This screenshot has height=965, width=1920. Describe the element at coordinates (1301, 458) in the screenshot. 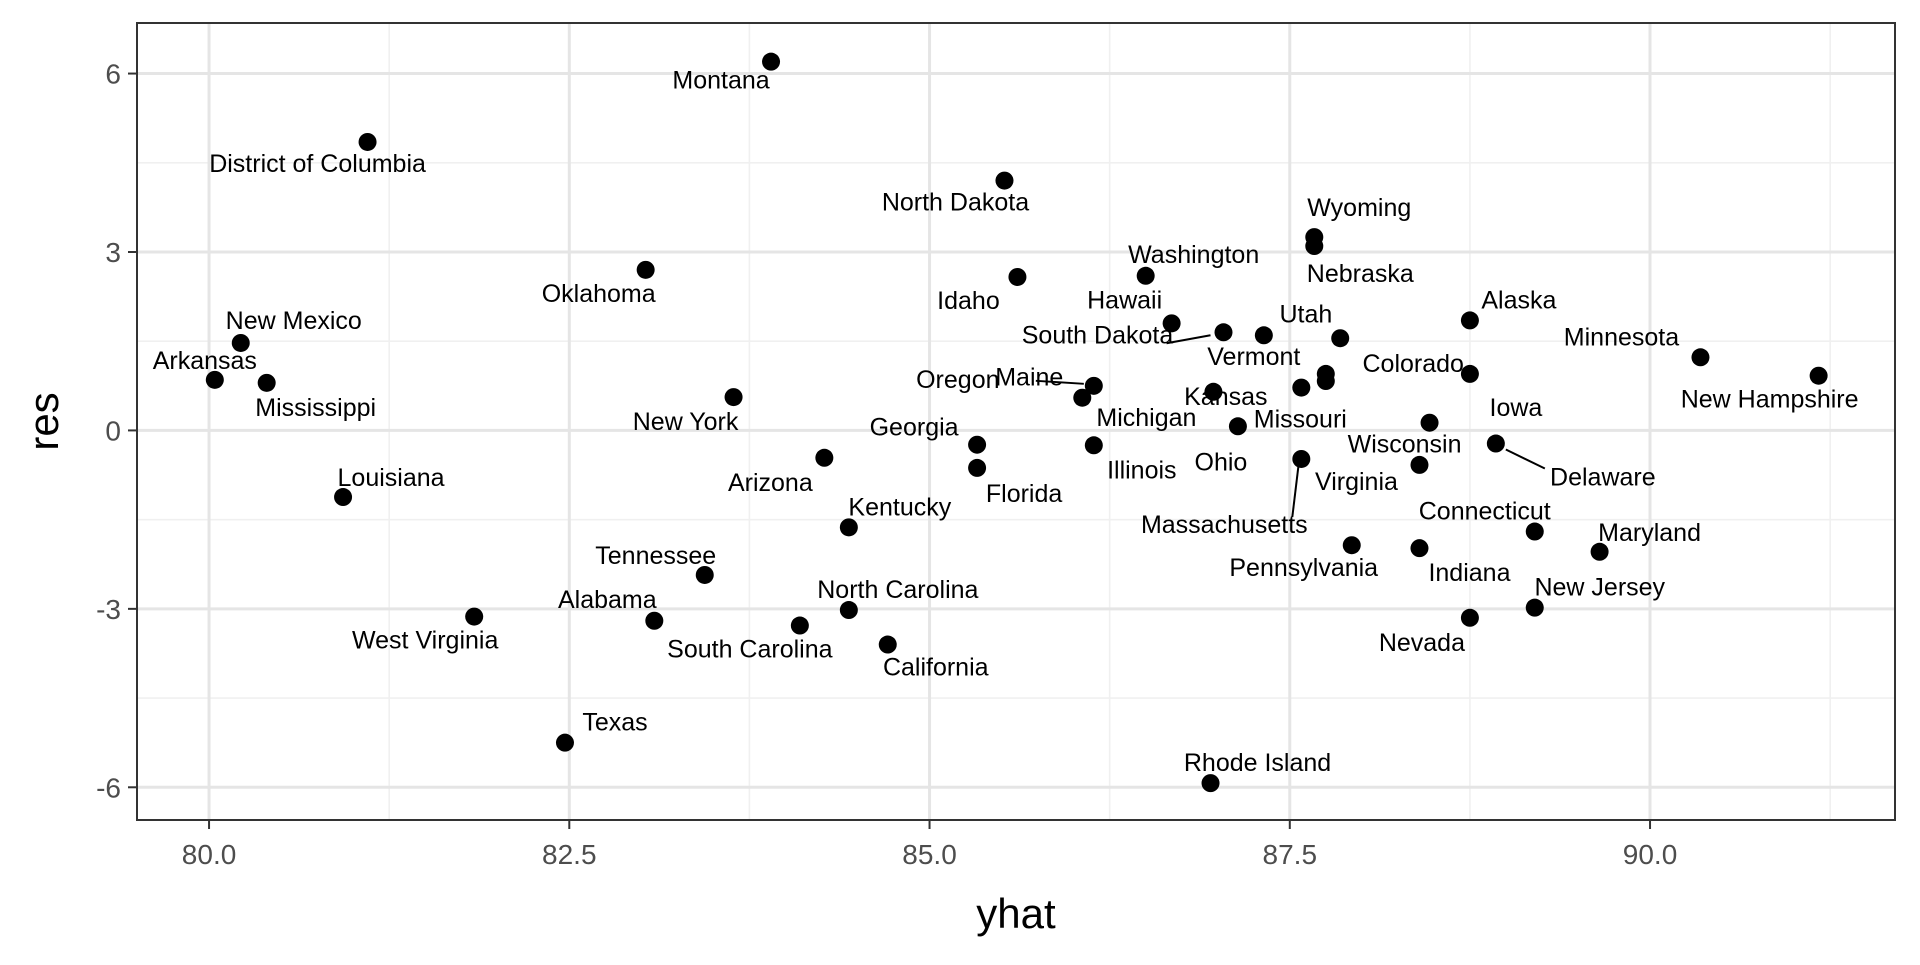

I see `point-massachusetts` at that location.